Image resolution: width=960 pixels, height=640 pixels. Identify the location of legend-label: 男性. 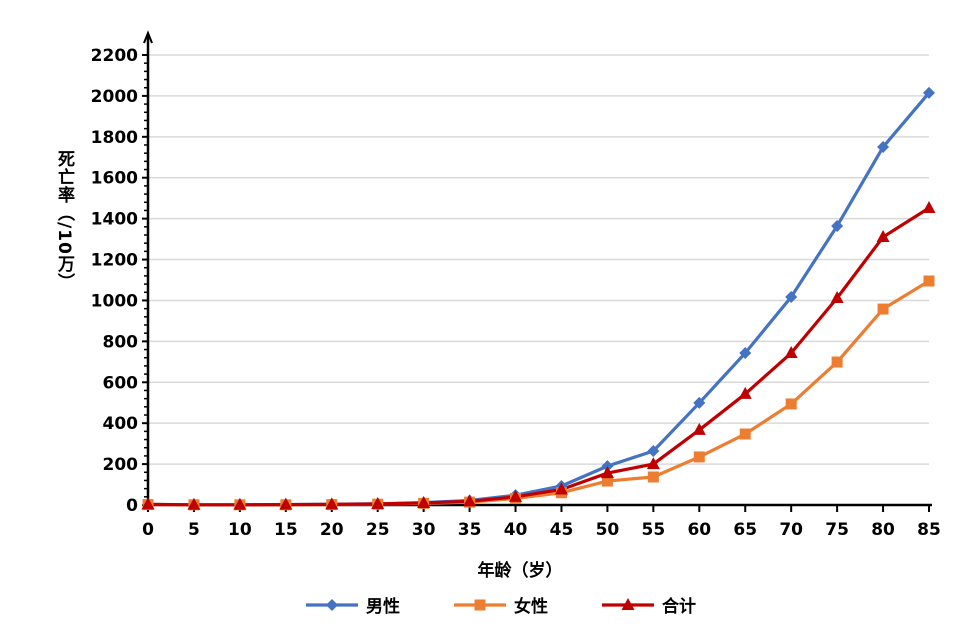
(383, 607).